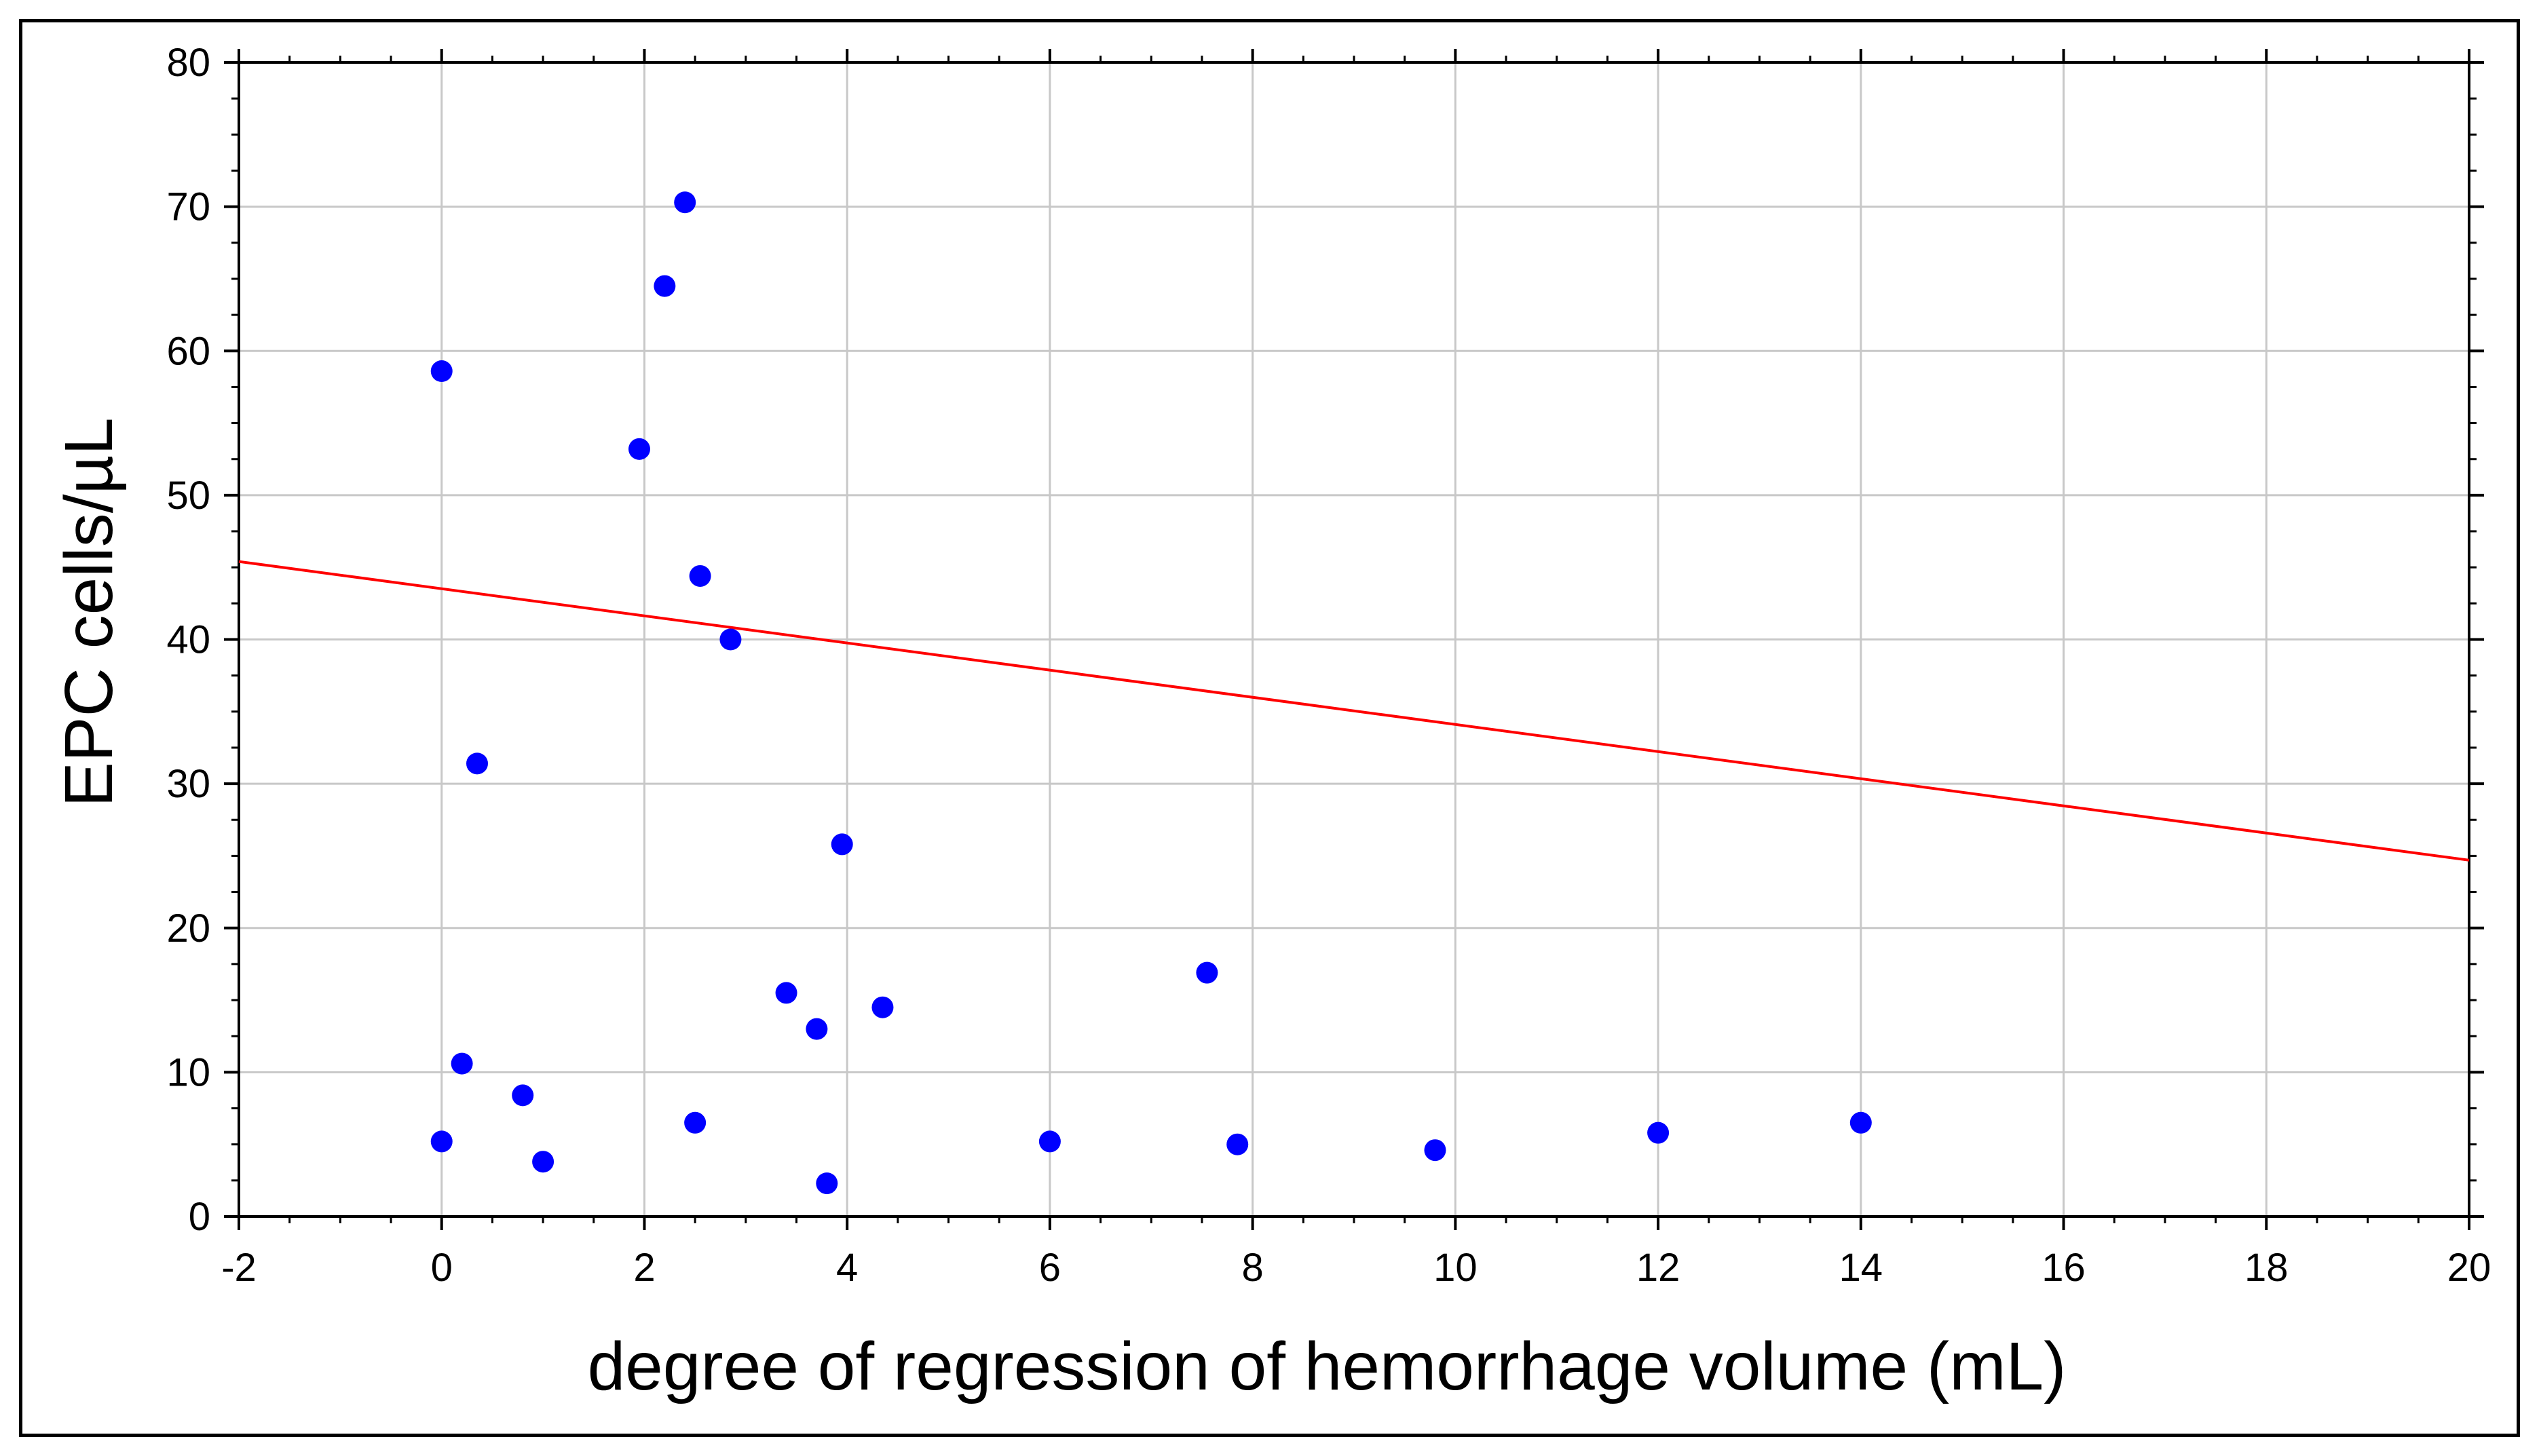 The height and width of the screenshot is (1456, 2539). I want to click on y-tick-label: 50, so click(188, 496).